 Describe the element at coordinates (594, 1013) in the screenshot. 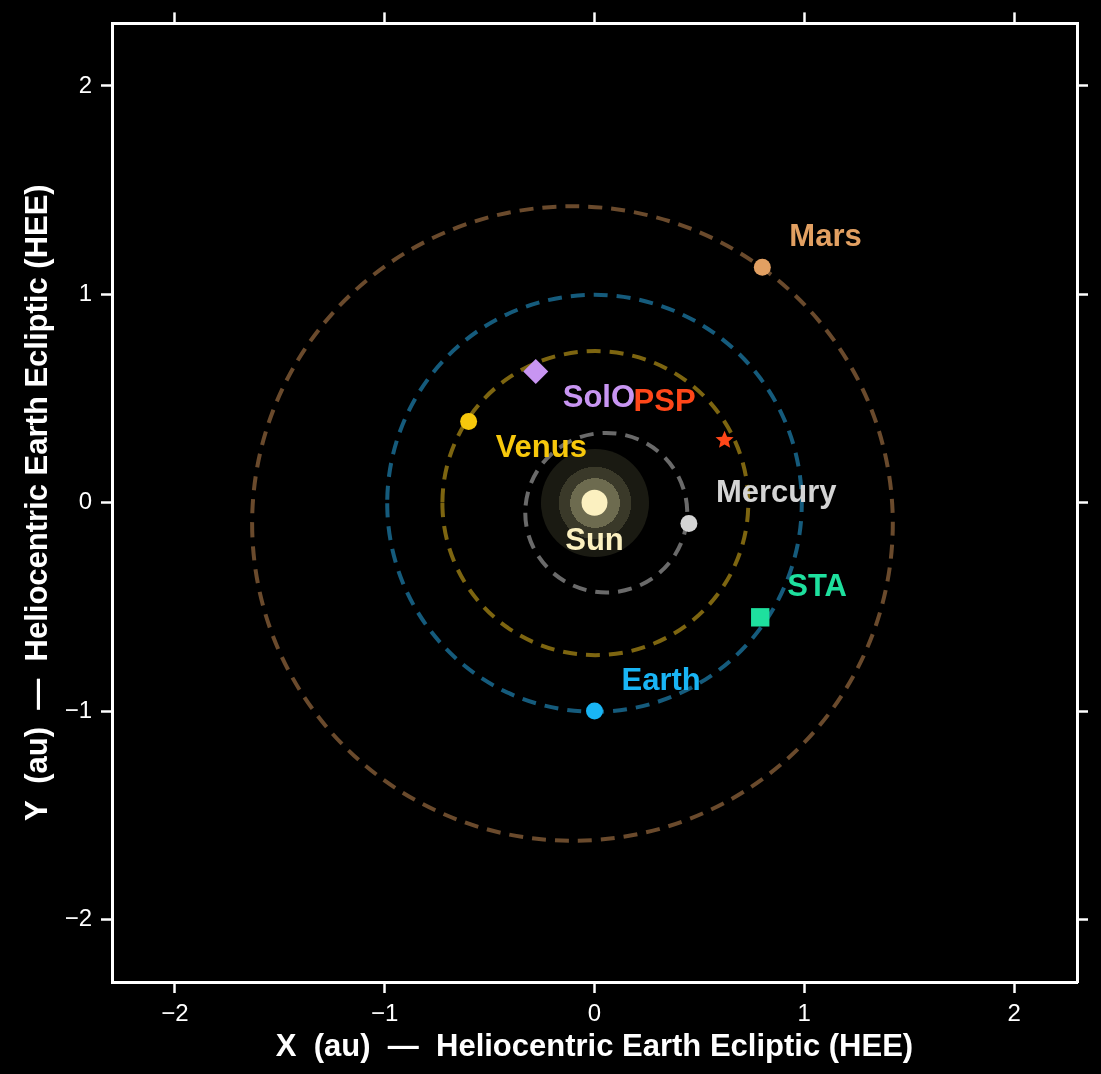

I see `x-tick-label: 0` at that location.